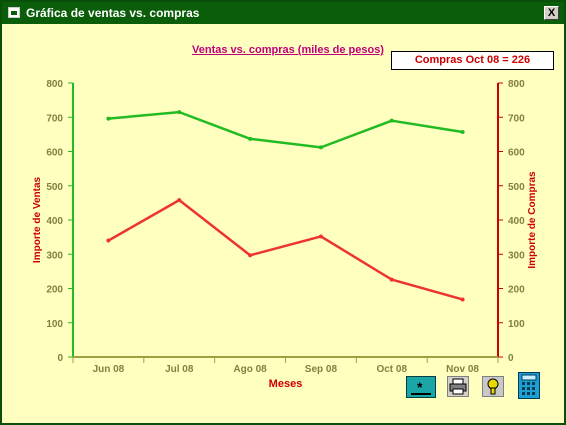 The image size is (566, 425). I want to click on x-tick-label: Oct 08, so click(391, 369).